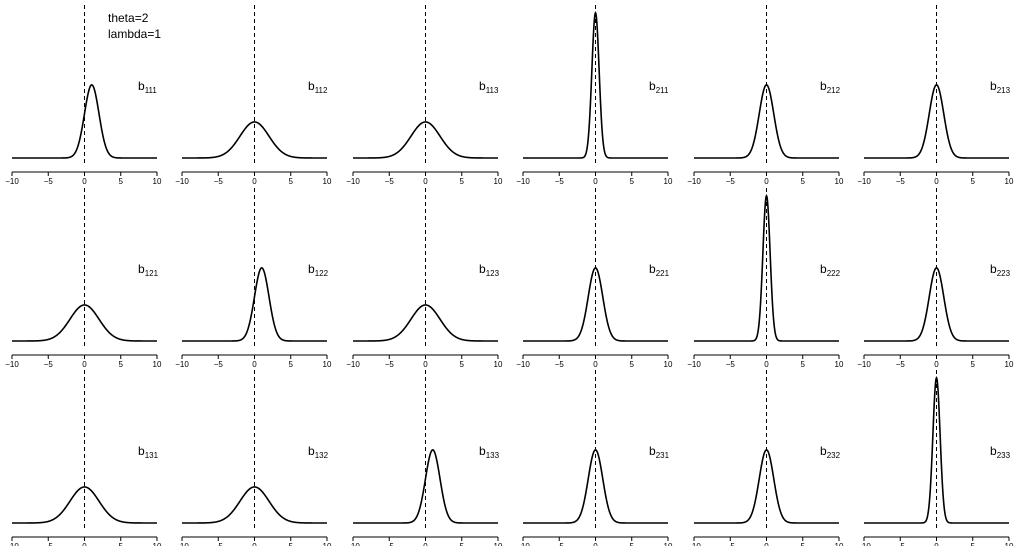 The height and width of the screenshot is (546, 1024). What do you see at coordinates (152, 455) in the screenshot?
I see `panel-label-subscript: 131` at bounding box center [152, 455].